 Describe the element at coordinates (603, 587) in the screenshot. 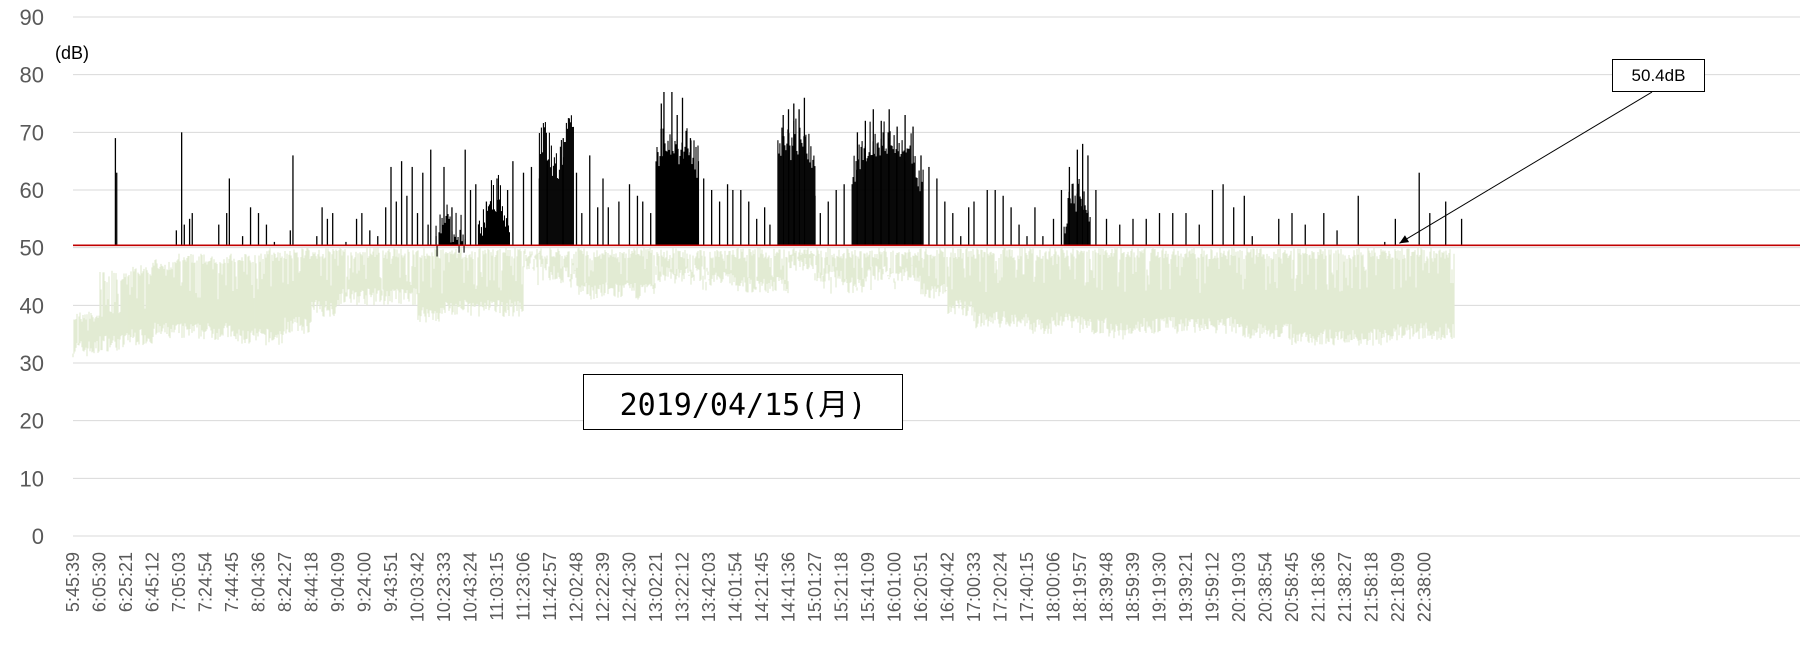

I see `x-tick-label: 12:22:39` at that location.